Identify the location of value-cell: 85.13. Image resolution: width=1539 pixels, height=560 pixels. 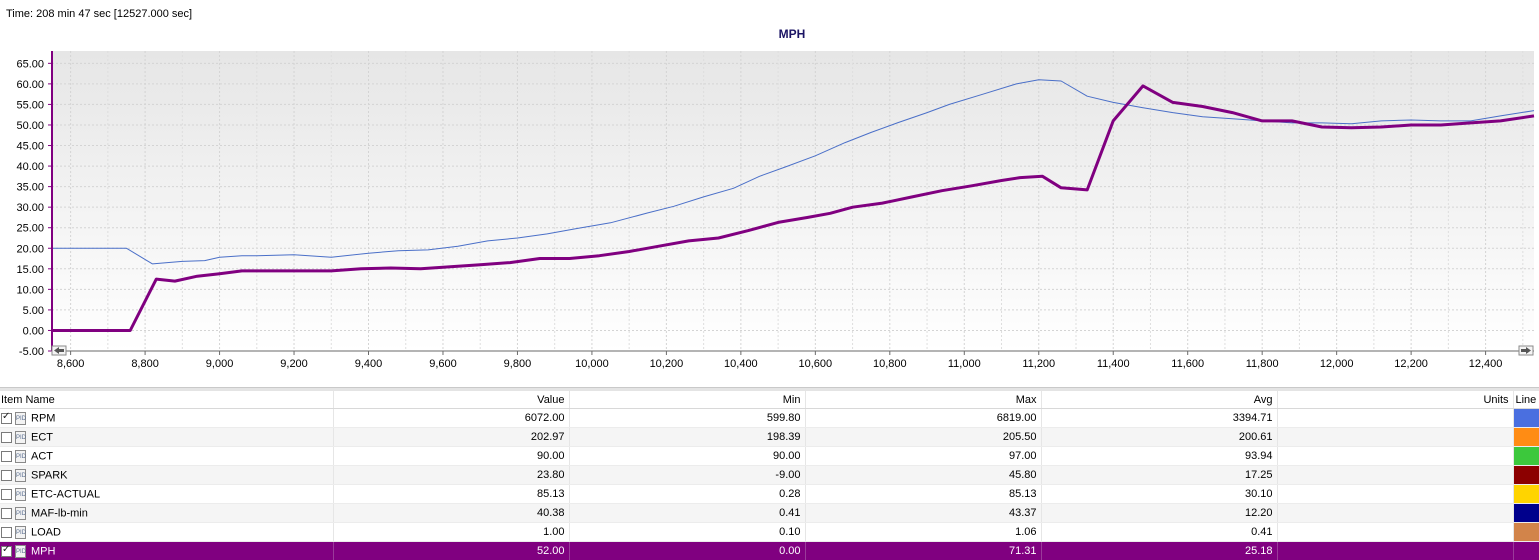
(451, 494).